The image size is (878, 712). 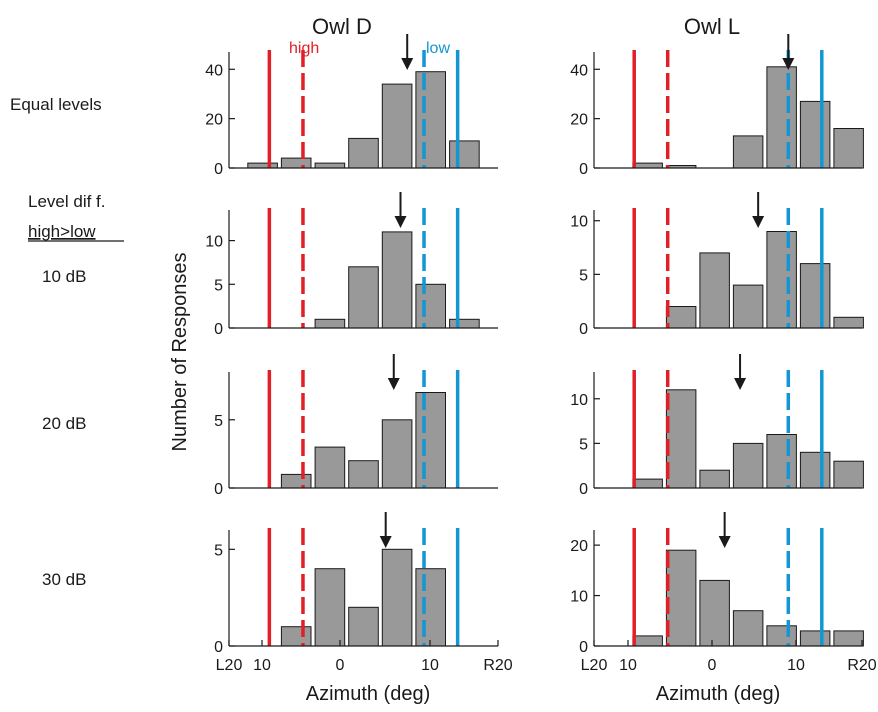 What do you see at coordinates (712, 26) in the screenshot?
I see `column-title-owl-l: Owl L` at bounding box center [712, 26].